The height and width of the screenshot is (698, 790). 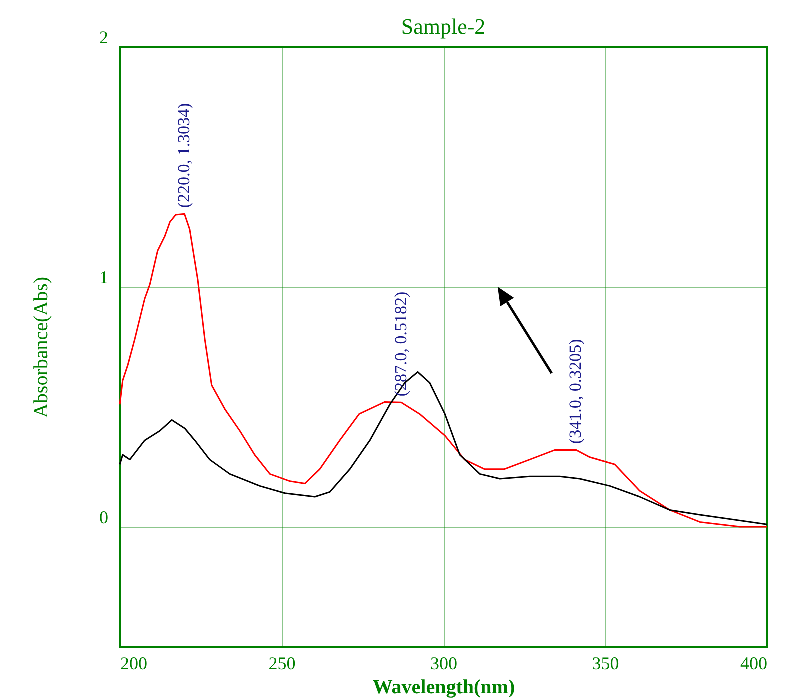 I want to click on y-axis-title: Absorbance(Abs), so click(x=41, y=347).